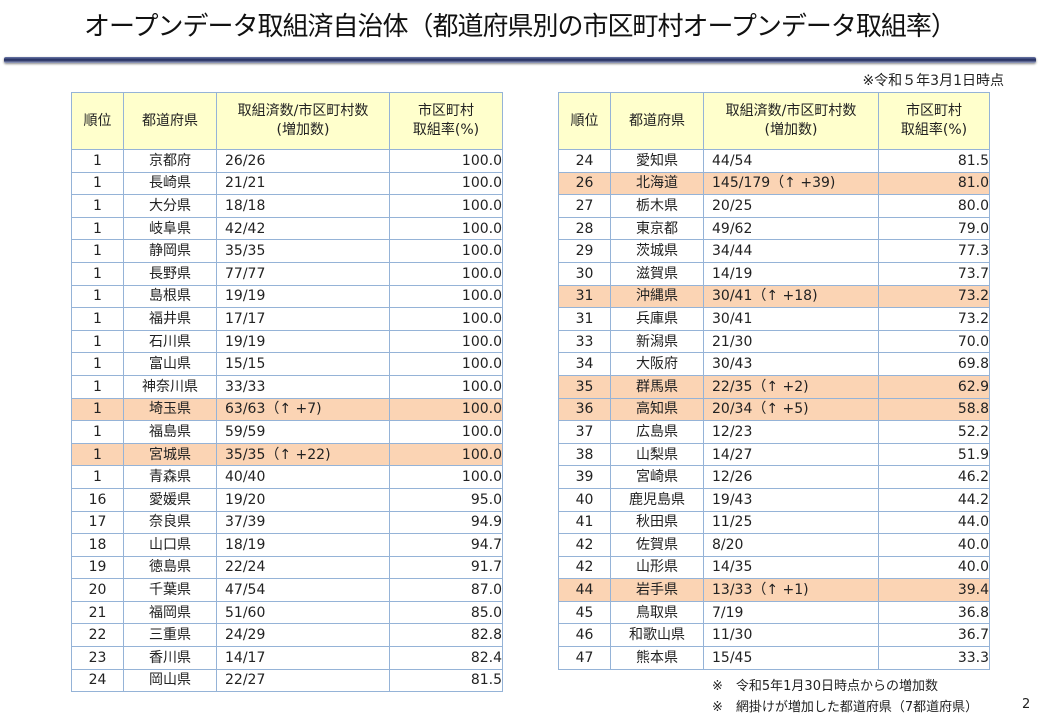  What do you see at coordinates (446, 590) in the screenshot?
I see `rate-cell: 87.0` at bounding box center [446, 590].